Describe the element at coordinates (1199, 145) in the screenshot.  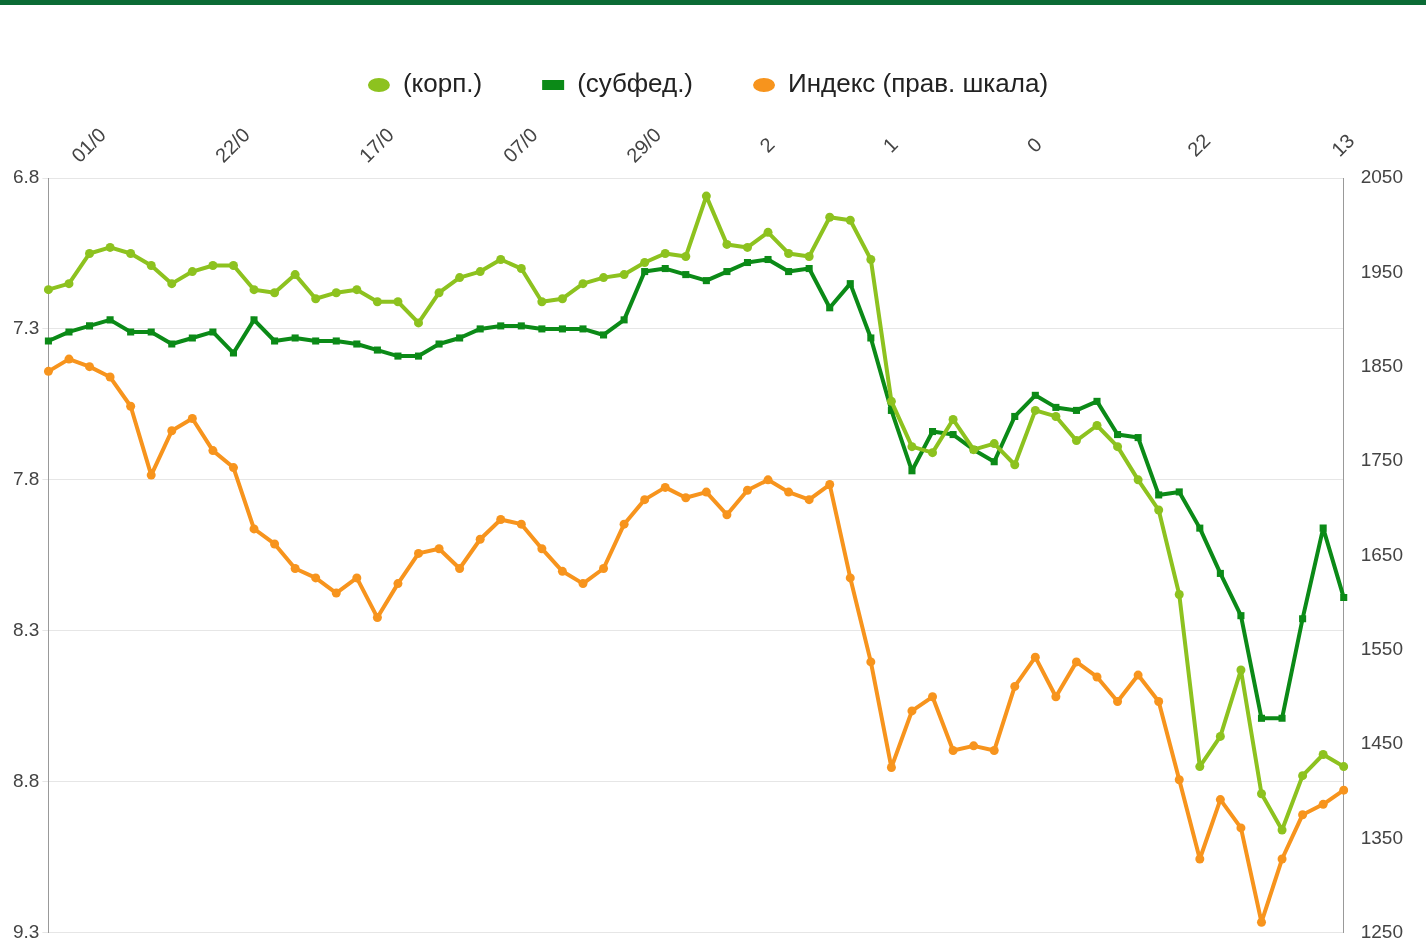
I see `x-tick-label: 22` at that location.